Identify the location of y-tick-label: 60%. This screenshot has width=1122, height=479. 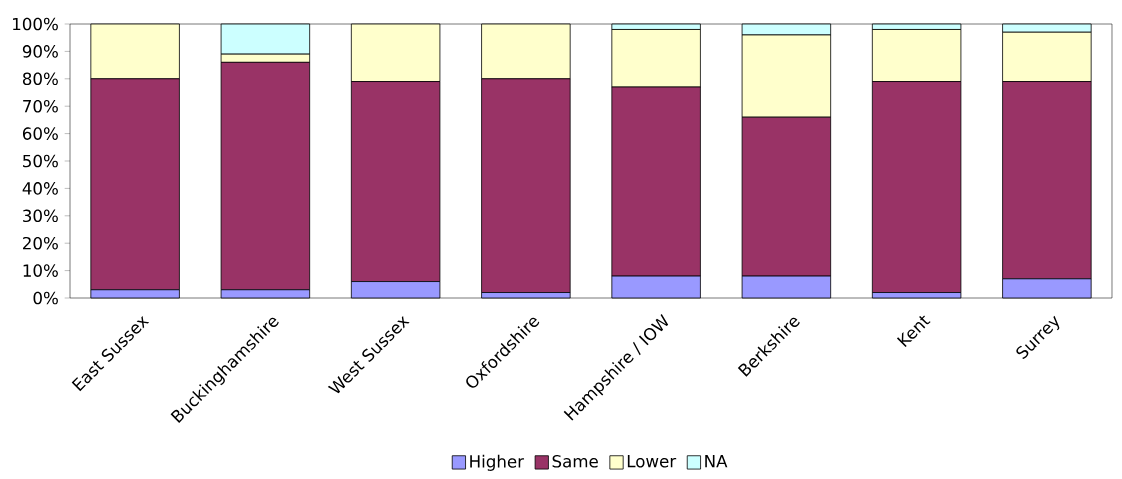
(40, 133).